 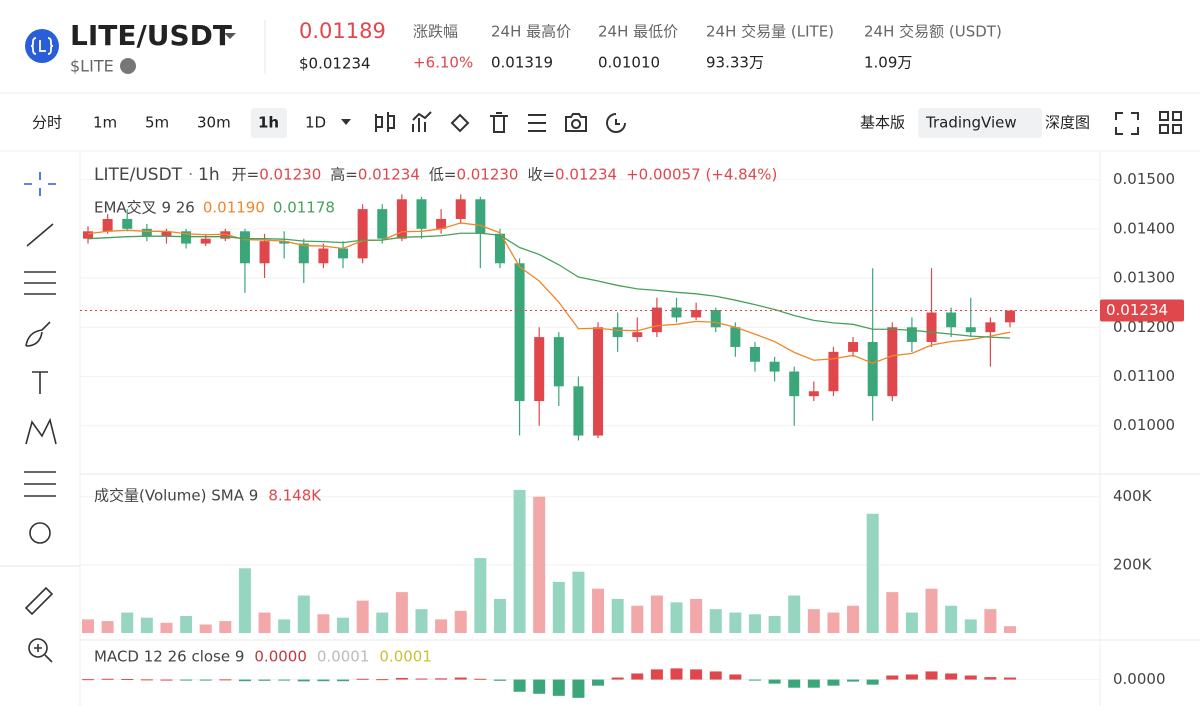 I want to click on interval-button: 30m, so click(x=214, y=123).